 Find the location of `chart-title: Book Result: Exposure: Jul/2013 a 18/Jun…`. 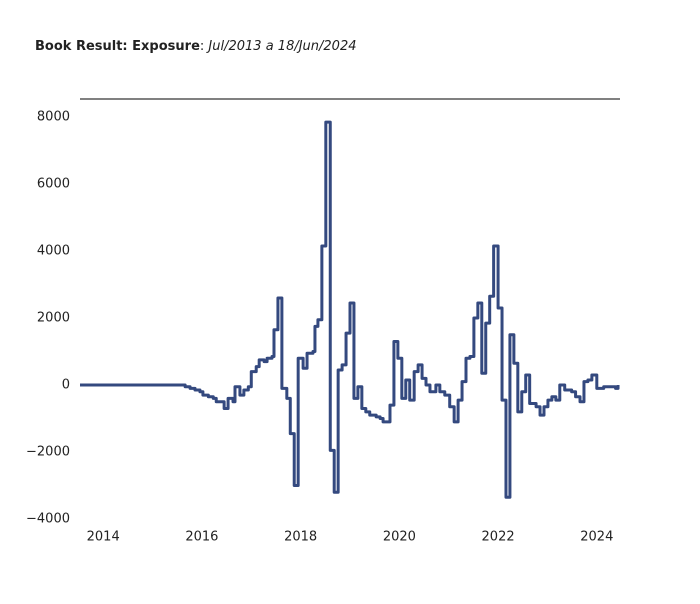

chart-title: Book Result: Exposure: Jul/2013 a 18/Jun… is located at coordinates (196, 46).